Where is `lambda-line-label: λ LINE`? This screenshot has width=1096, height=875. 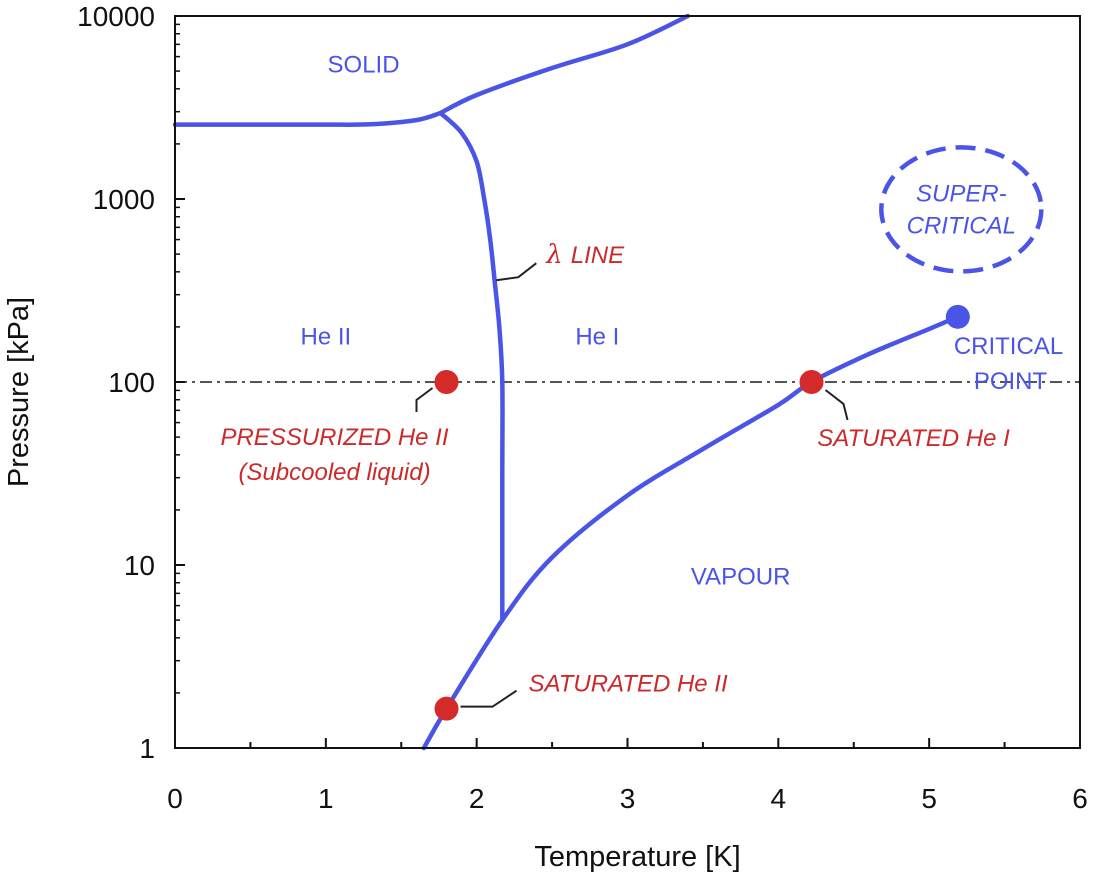 lambda-line-label: λ LINE is located at coordinates (585, 255).